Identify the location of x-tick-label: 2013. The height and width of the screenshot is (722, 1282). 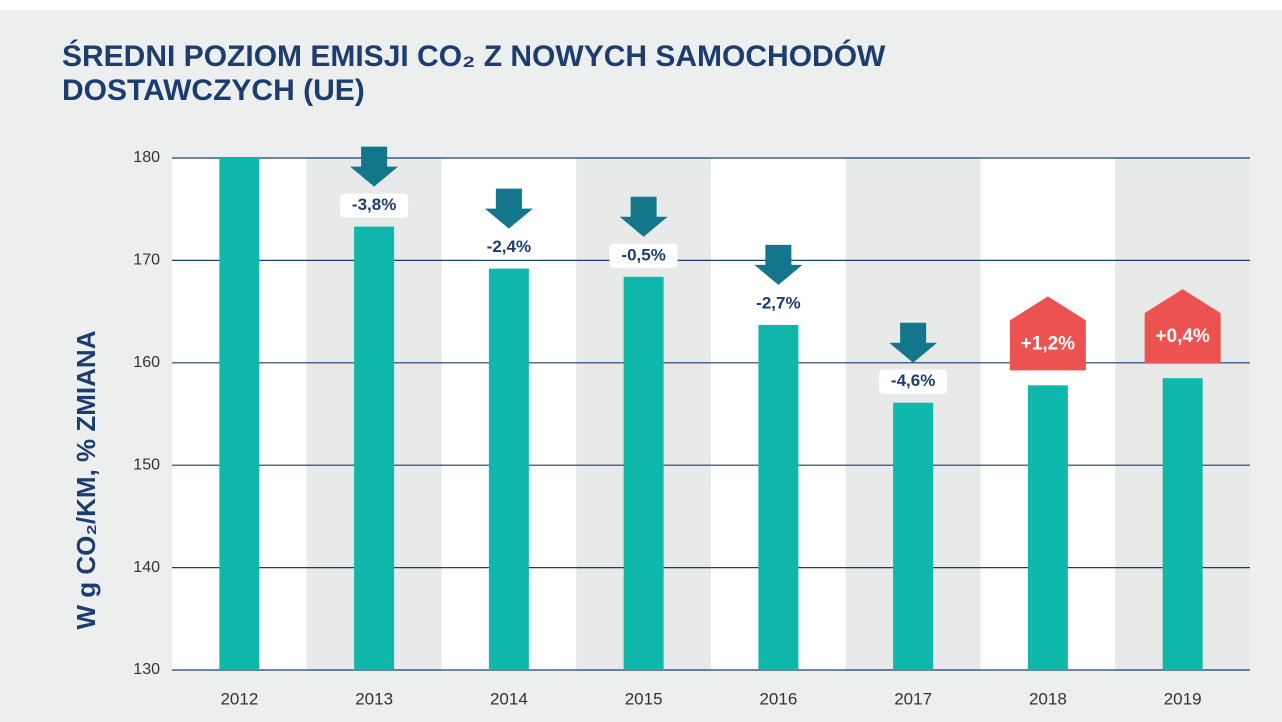
(374, 698).